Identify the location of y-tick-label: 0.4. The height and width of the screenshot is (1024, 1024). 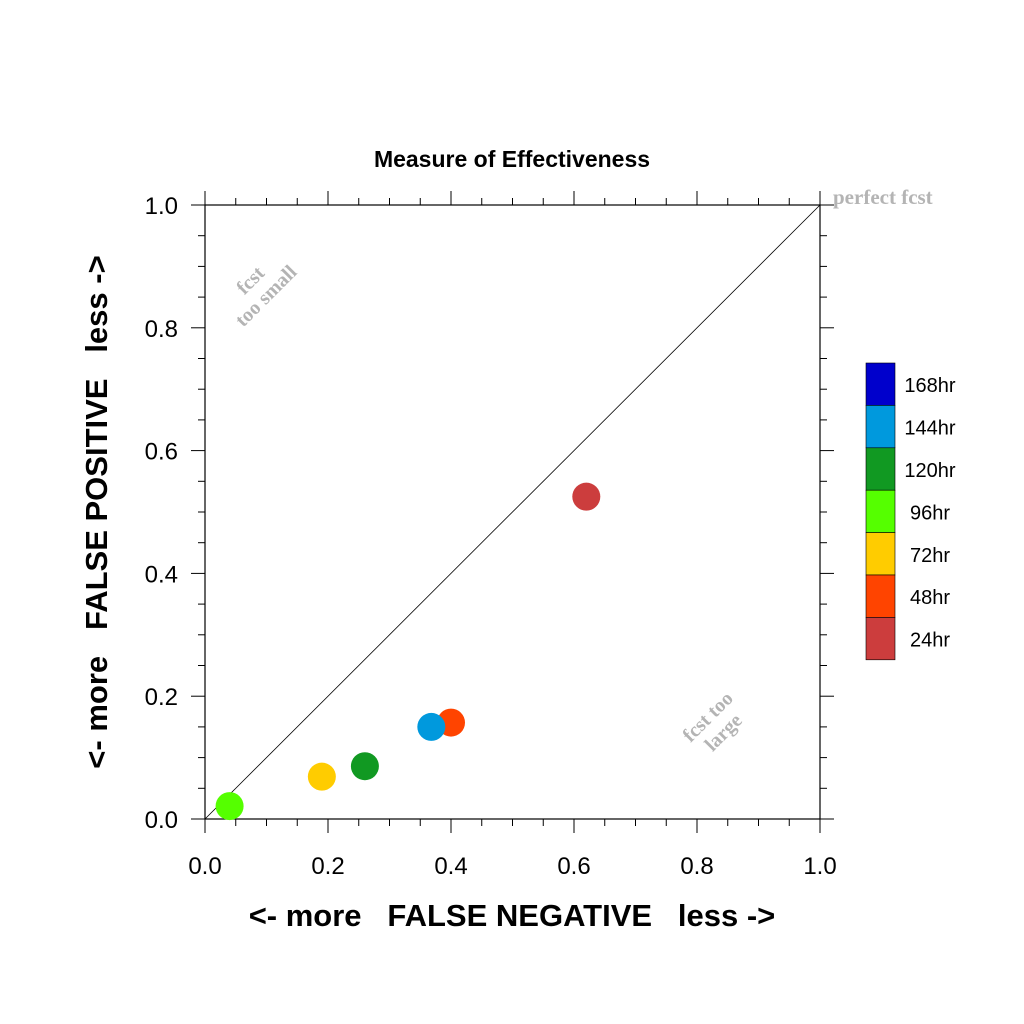
(161, 574).